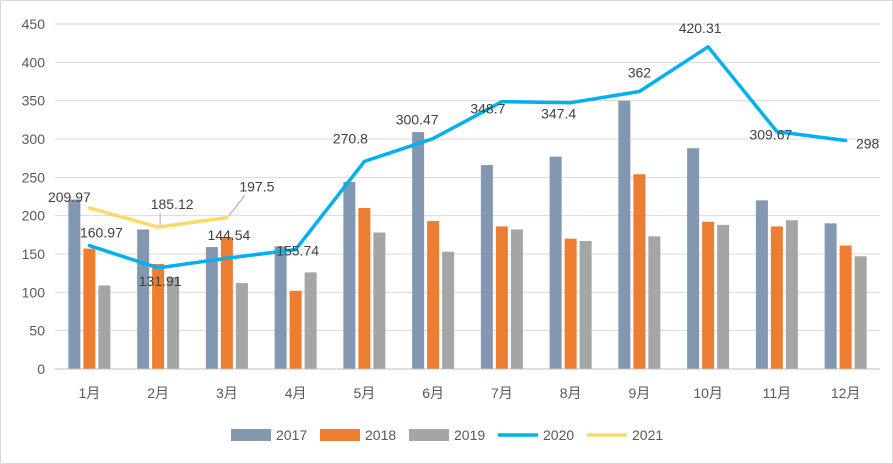 The width and height of the screenshot is (893, 464). Describe the element at coordinates (777, 393) in the screenshot. I see `x-tick-label: 11月` at that location.